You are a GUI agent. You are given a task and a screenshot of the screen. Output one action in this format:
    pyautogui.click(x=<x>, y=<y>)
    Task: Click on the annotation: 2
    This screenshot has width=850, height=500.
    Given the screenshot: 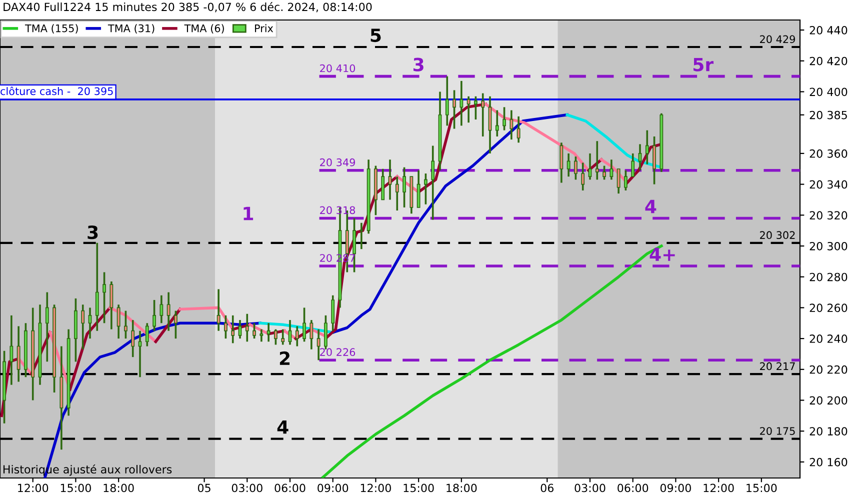 What is the action you would take?
    pyautogui.click(x=285, y=358)
    